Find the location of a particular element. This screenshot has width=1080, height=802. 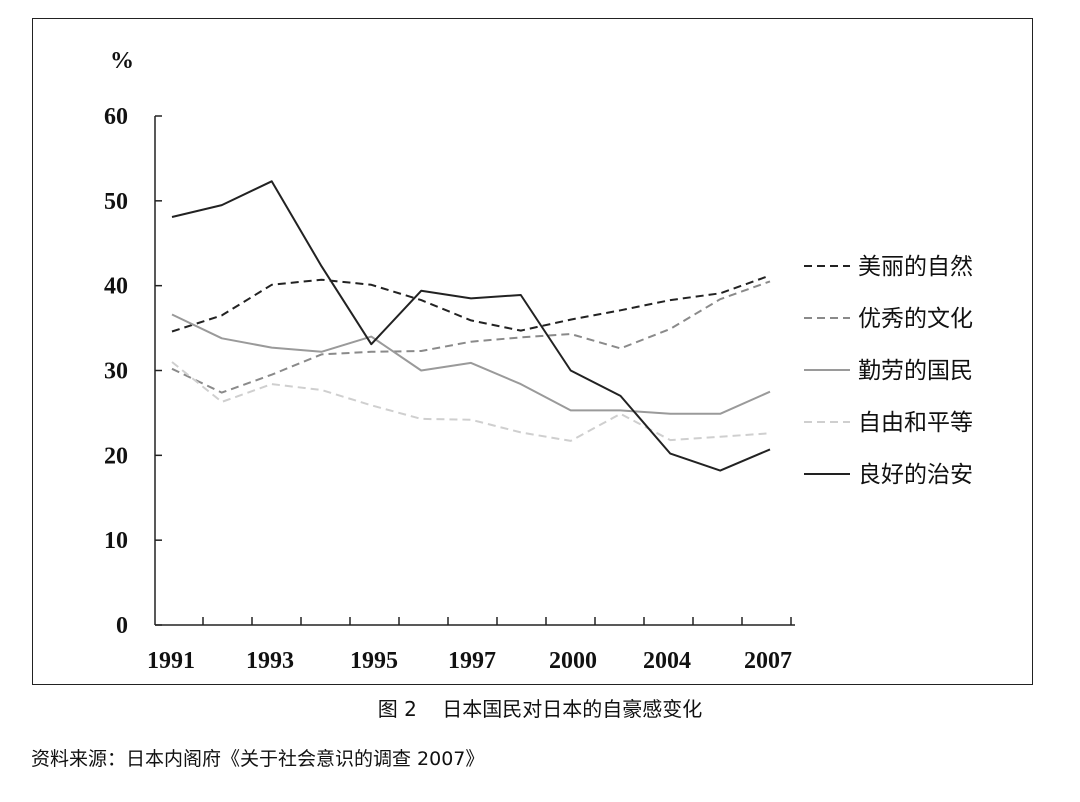

legend-label: 勤劳的国民 is located at coordinates (915, 371).